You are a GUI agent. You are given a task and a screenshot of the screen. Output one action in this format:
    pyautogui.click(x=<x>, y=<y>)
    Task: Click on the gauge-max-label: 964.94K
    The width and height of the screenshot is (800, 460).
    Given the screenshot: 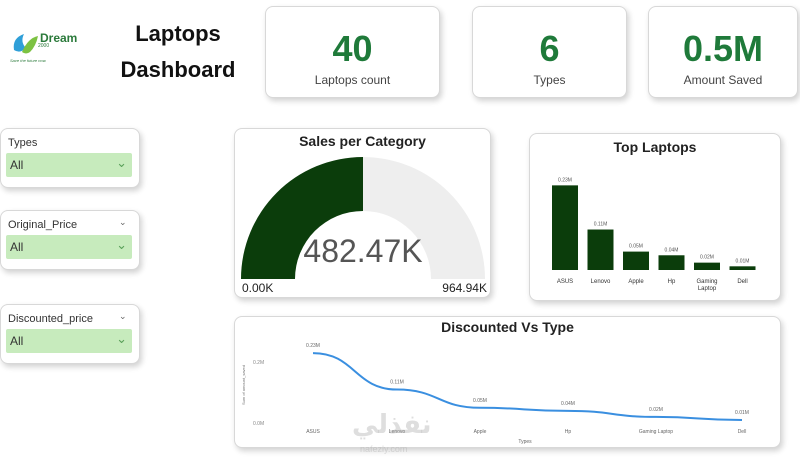 What is the action you would take?
    pyautogui.click(x=464, y=288)
    